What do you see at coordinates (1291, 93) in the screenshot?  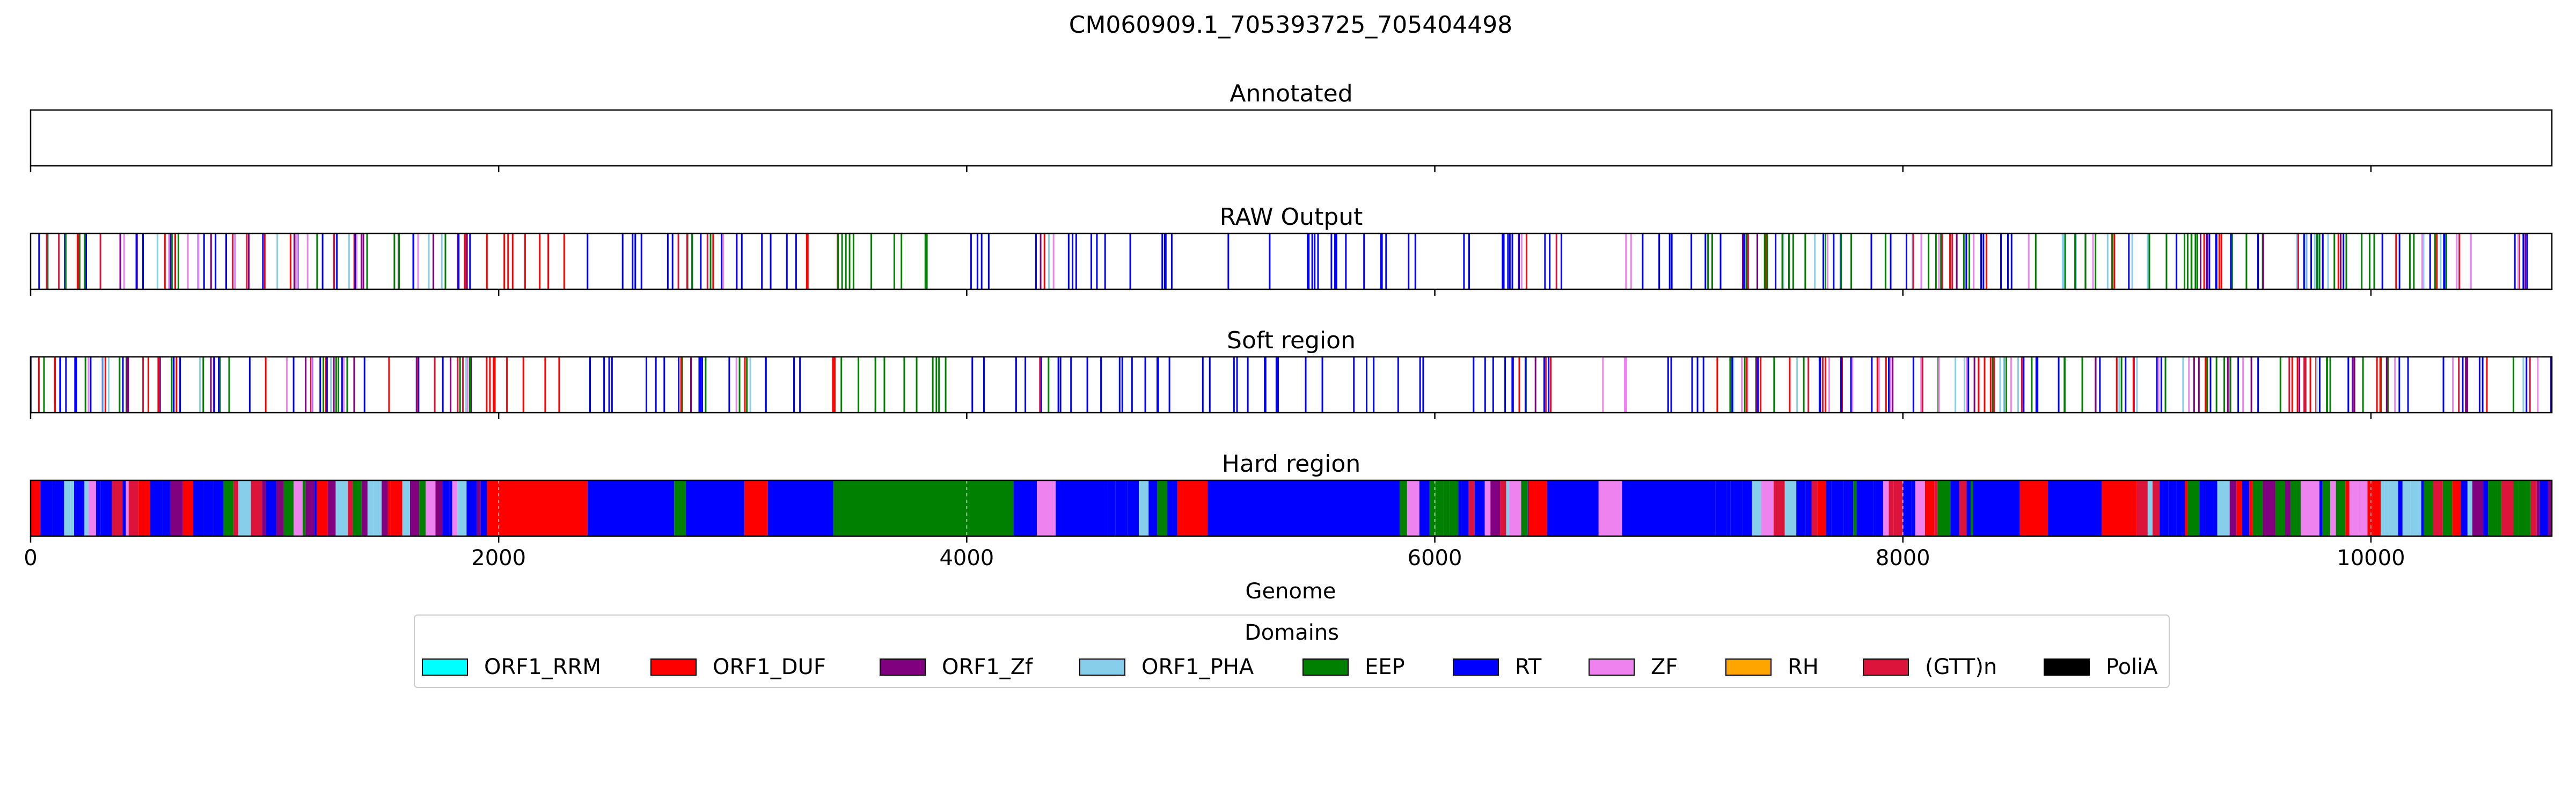 I see `panel-title: Annotated` at bounding box center [1291, 93].